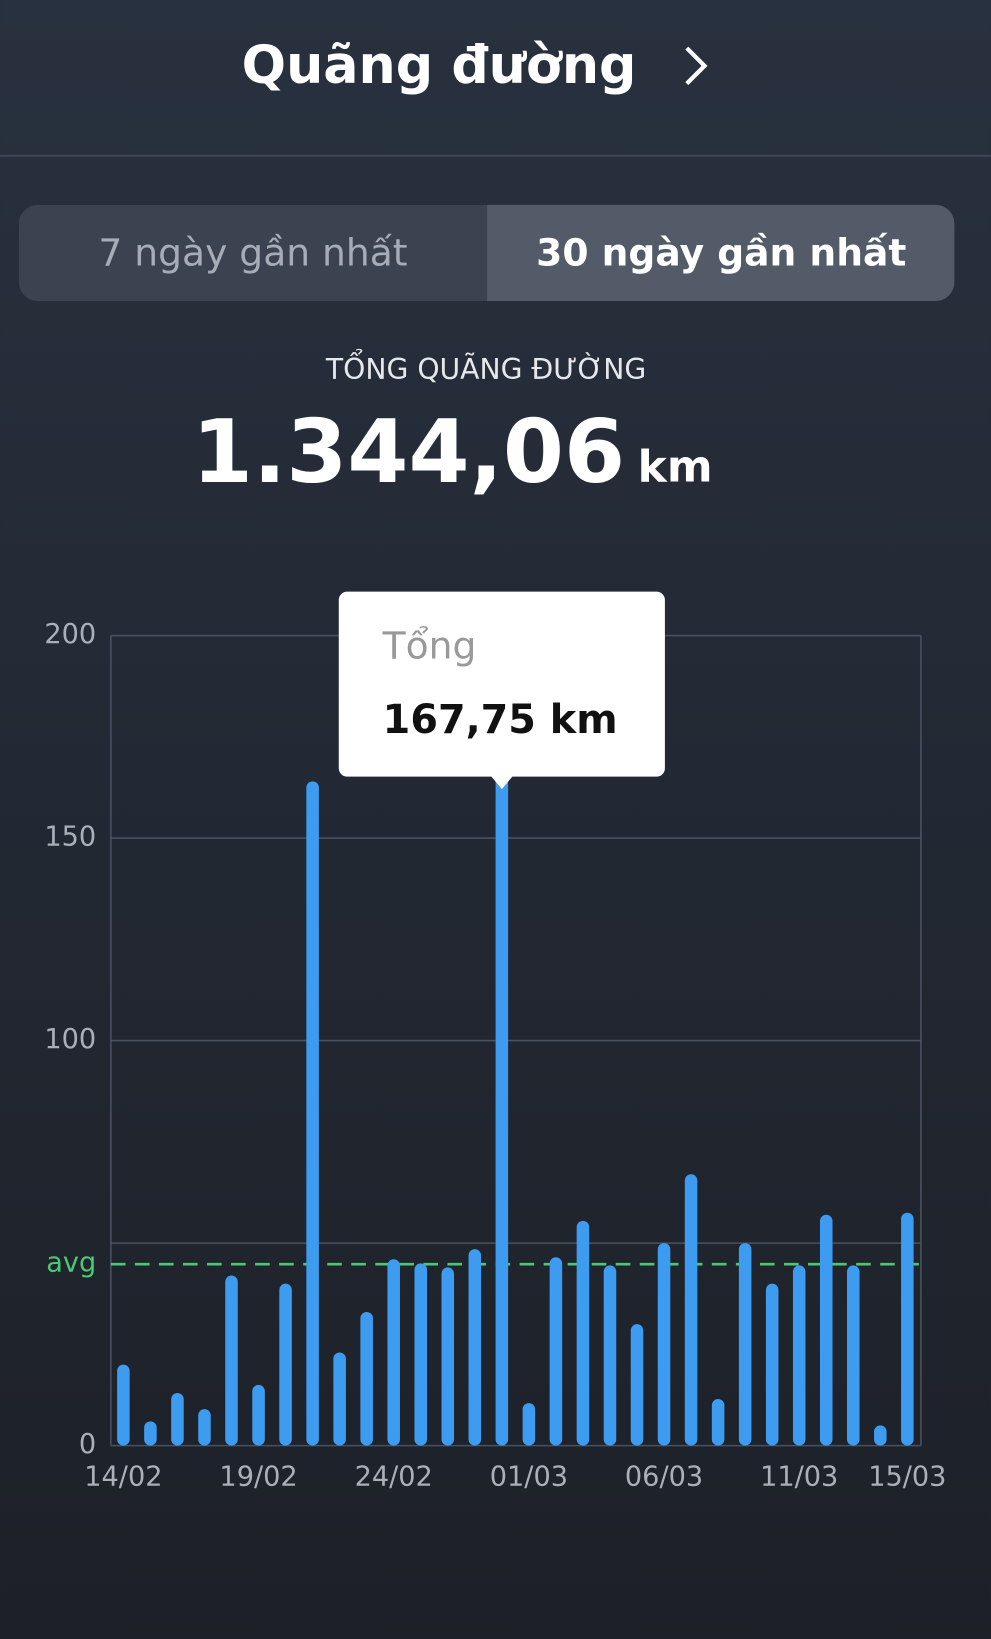  Describe the element at coordinates (696, 66) in the screenshot. I see `chevron` at that location.